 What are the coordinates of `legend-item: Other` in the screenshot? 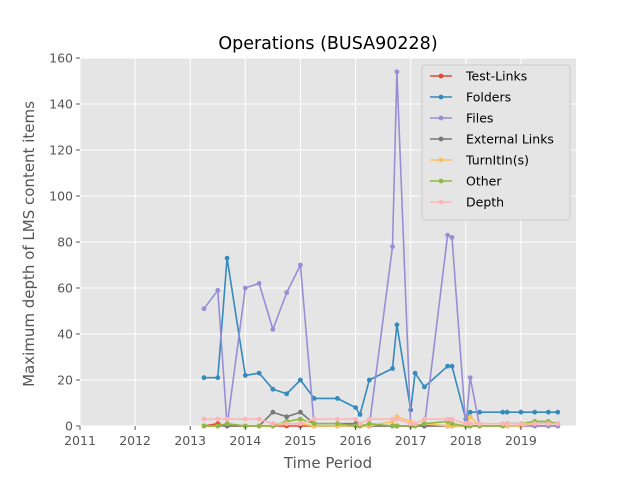 It's located at (466, 181).